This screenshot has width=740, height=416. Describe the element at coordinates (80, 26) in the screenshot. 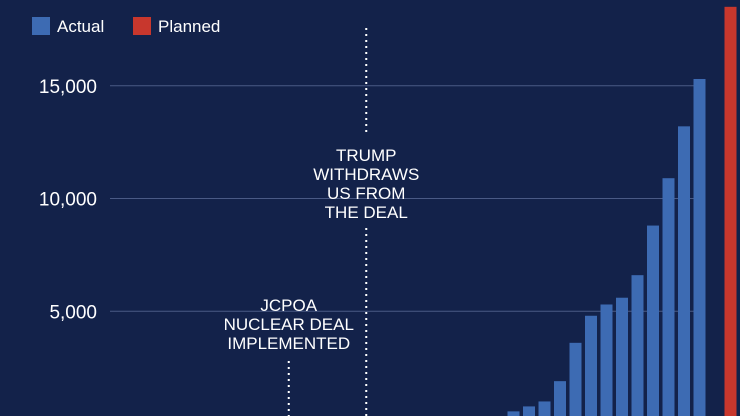

I see `legend-label: Actual` at that location.